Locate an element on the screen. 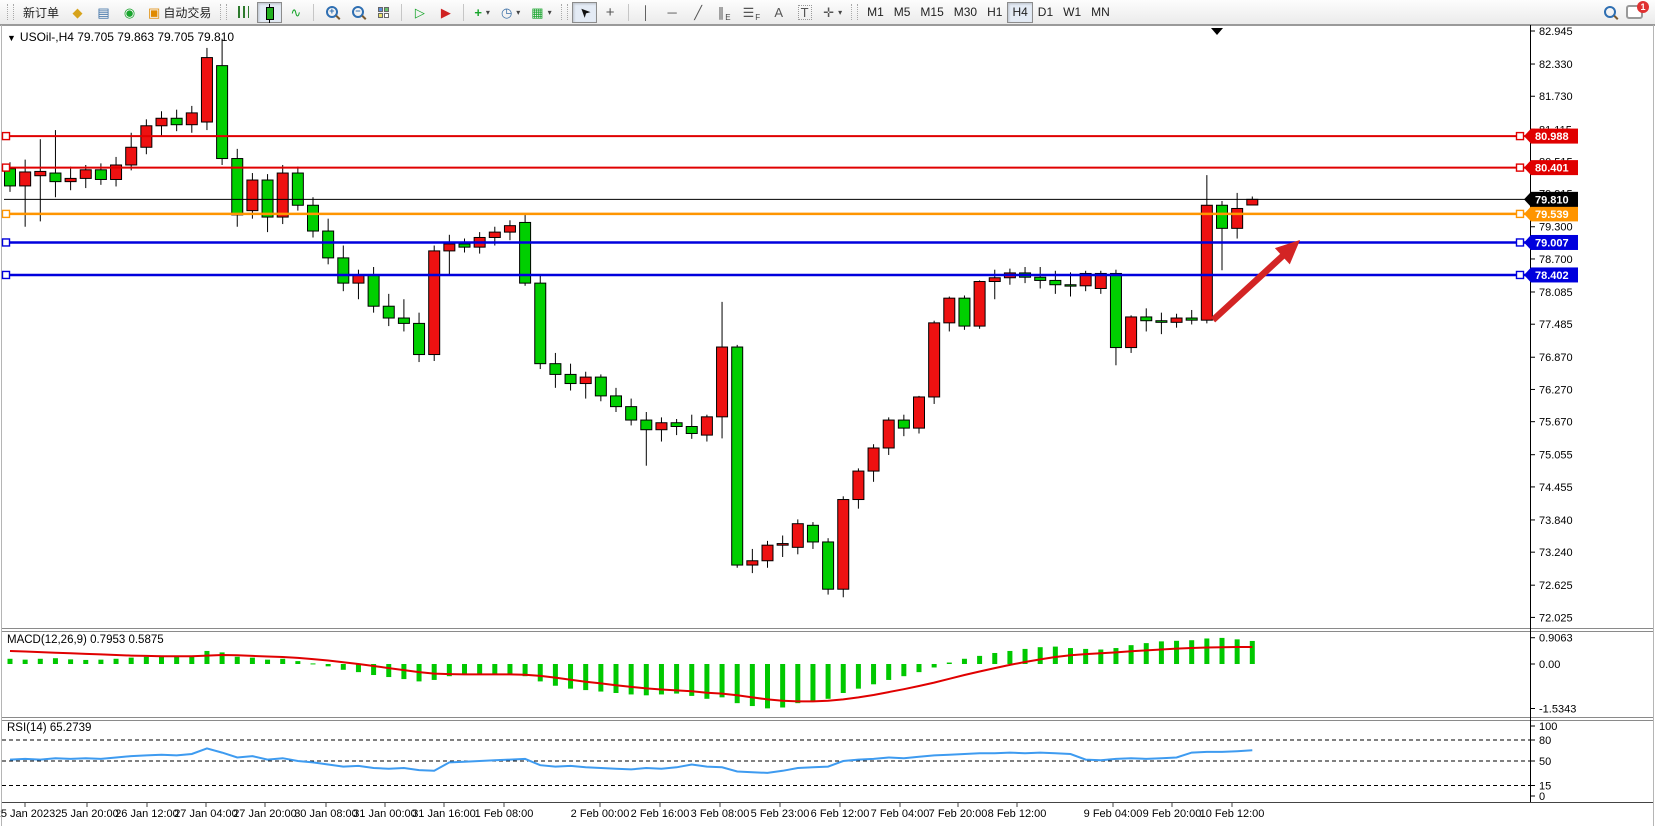 The width and height of the screenshot is (1655, 826). market-watch-button: ◆ is located at coordinates (77, 12).